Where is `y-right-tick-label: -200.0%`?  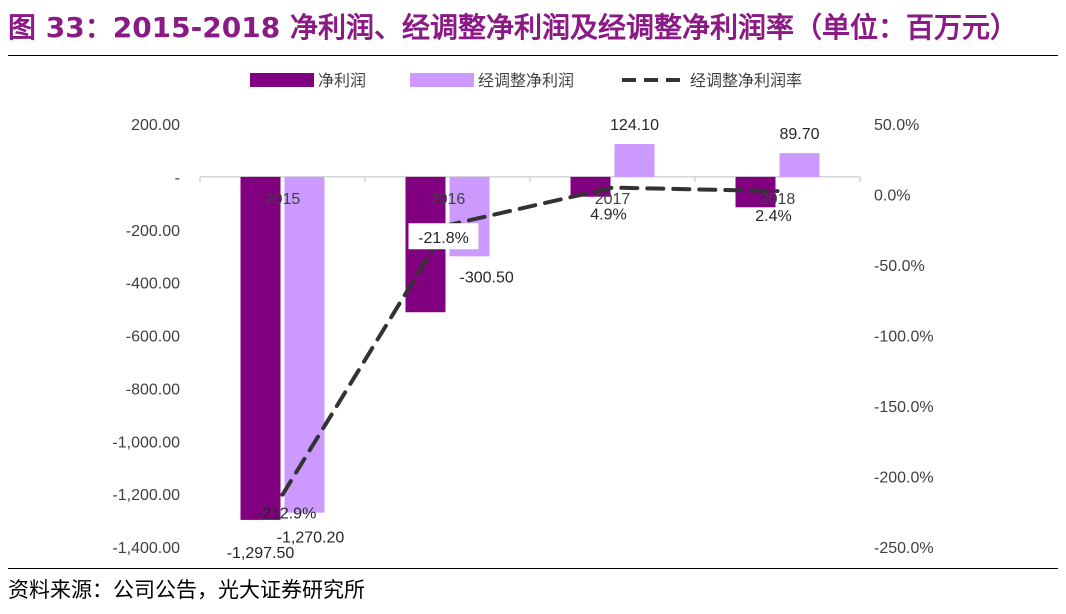 y-right-tick-label: -200.0% is located at coordinates (904, 478).